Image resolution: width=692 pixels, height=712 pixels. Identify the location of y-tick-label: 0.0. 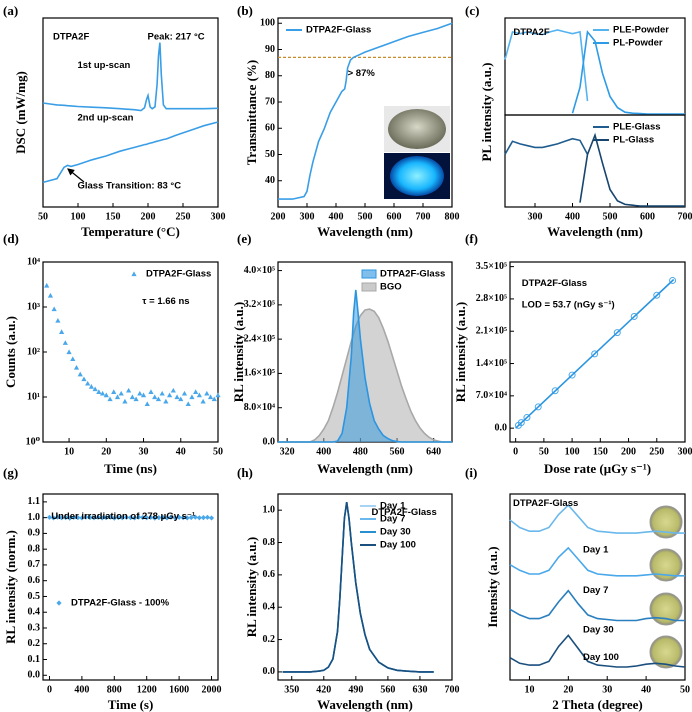
(501, 427).